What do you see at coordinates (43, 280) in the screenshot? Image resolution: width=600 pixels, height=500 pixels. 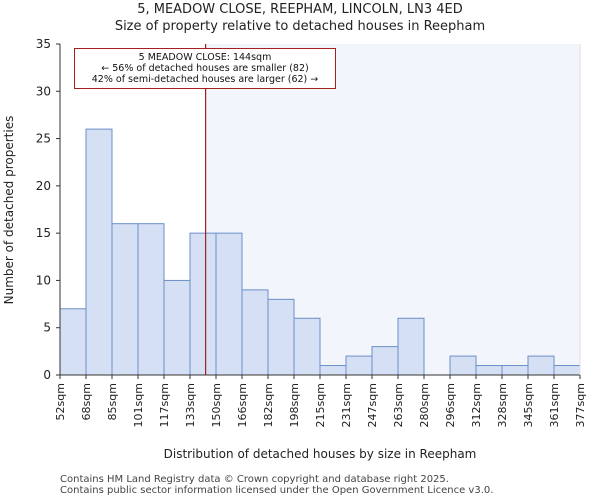 I see `y-tick-label: 10` at bounding box center [43, 280].